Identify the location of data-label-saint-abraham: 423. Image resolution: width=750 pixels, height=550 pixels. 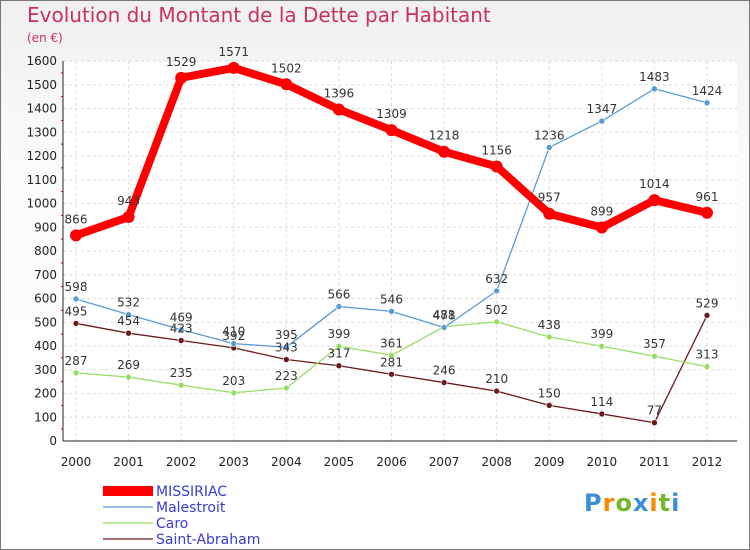
(181, 329).